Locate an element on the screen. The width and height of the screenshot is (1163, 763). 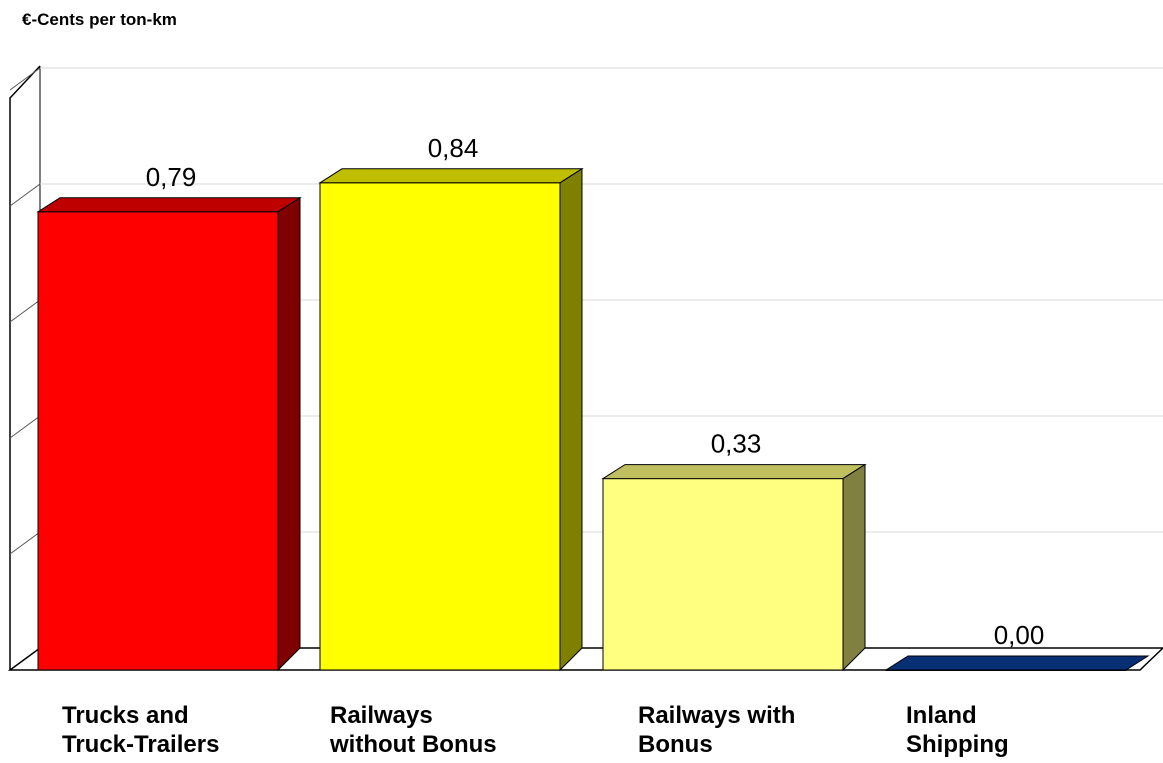
category-label-line: without Bonus is located at coordinates (413, 744).